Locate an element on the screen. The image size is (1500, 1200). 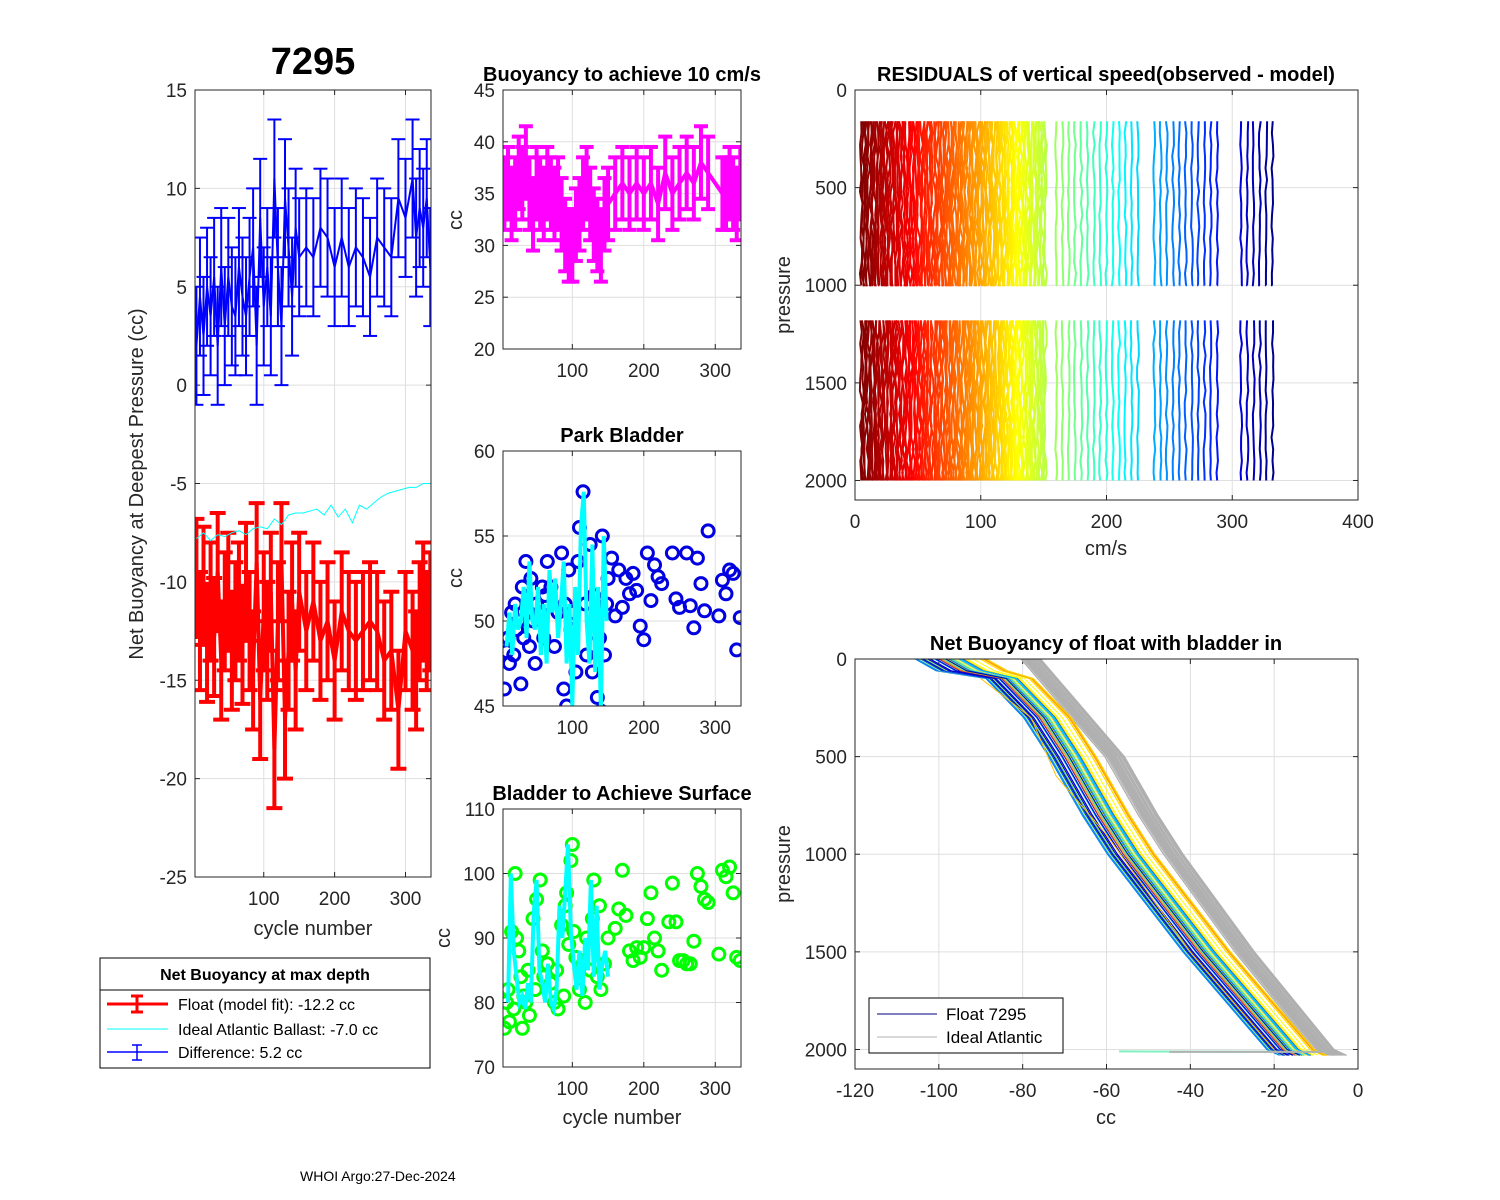
y-tick-label: -5 is located at coordinates (178, 485).